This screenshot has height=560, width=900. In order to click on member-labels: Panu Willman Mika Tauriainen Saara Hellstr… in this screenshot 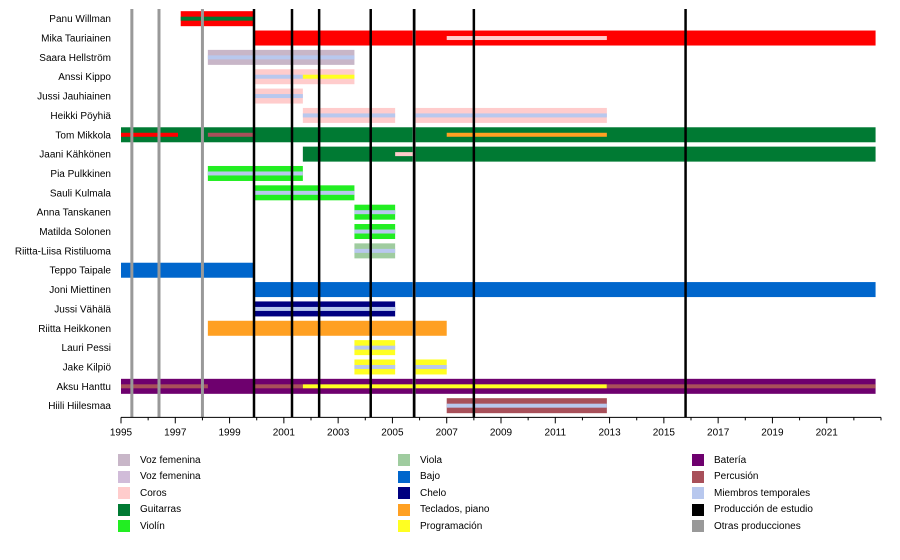, I will do `click(63, 213)`.